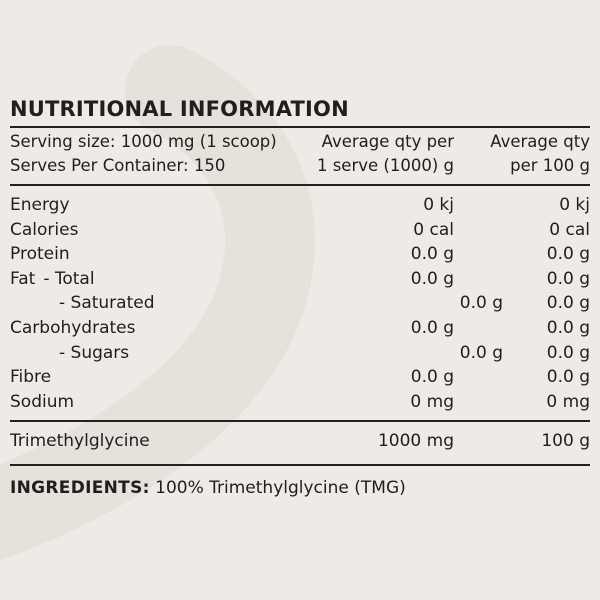 Image resolution: width=600 pixels, height=600 pixels. What do you see at coordinates (300, 230) in the screenshot?
I see `nutrient-row-calories: Calories 0 cal 0 cal` at bounding box center [300, 230].